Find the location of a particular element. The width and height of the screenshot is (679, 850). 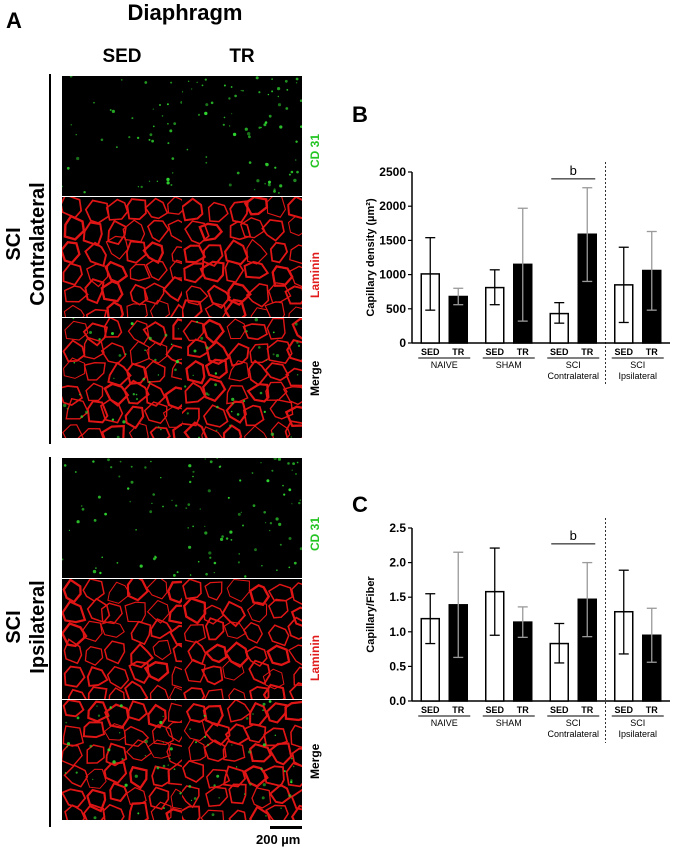

col-header-tr: TR is located at coordinates (242, 56).